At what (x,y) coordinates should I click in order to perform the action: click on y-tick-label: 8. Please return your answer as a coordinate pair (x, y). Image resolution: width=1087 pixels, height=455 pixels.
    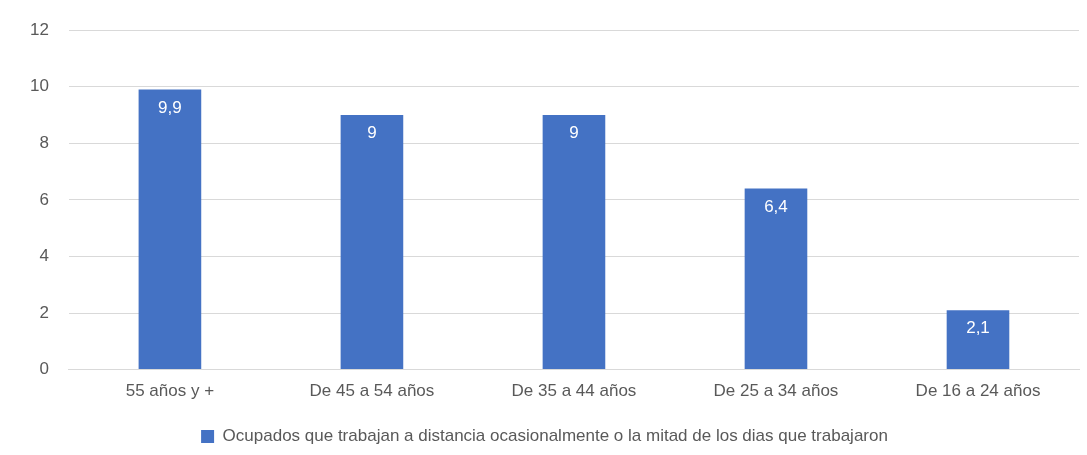
    Looking at the image, I should click on (44, 143).